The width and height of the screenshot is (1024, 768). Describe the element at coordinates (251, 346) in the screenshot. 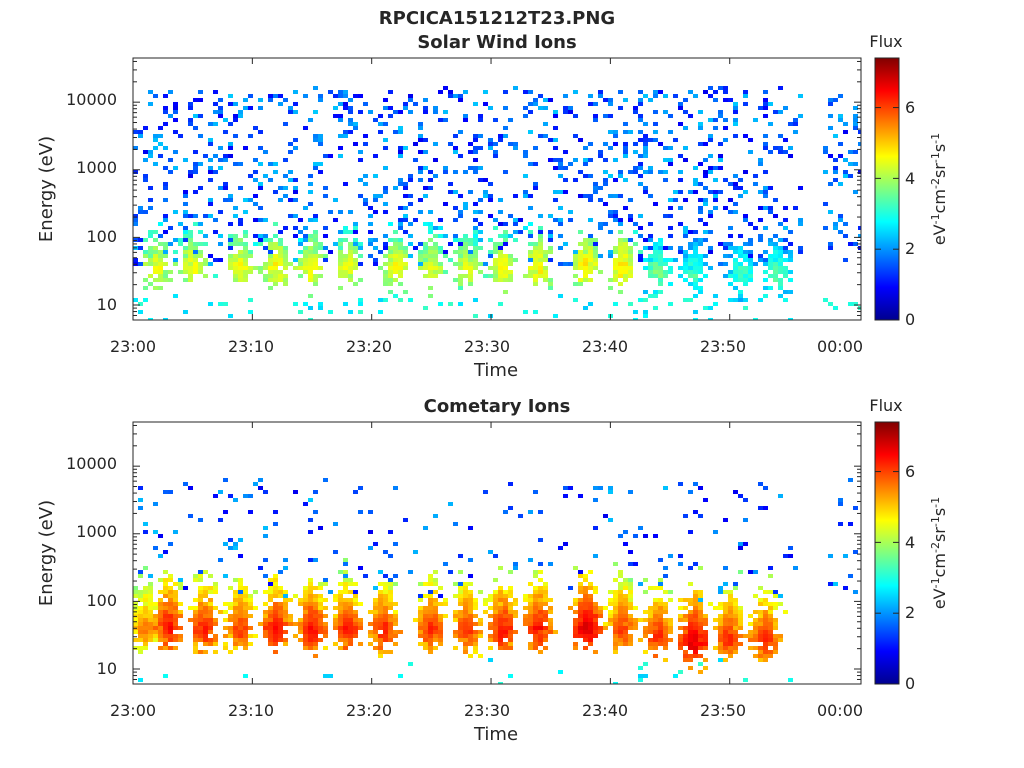

I see `x-tick-label: 23:10` at that location.